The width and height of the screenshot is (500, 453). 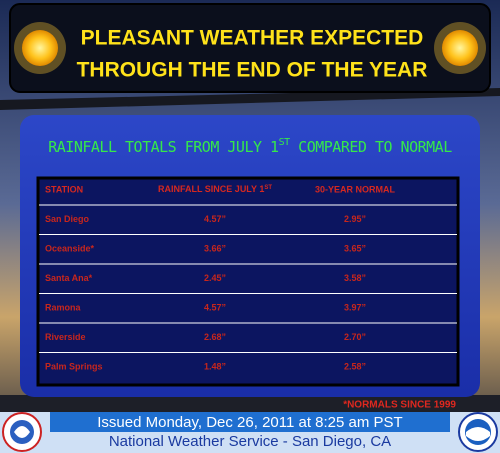 I want to click on nws-logo, so click(x=22, y=432).